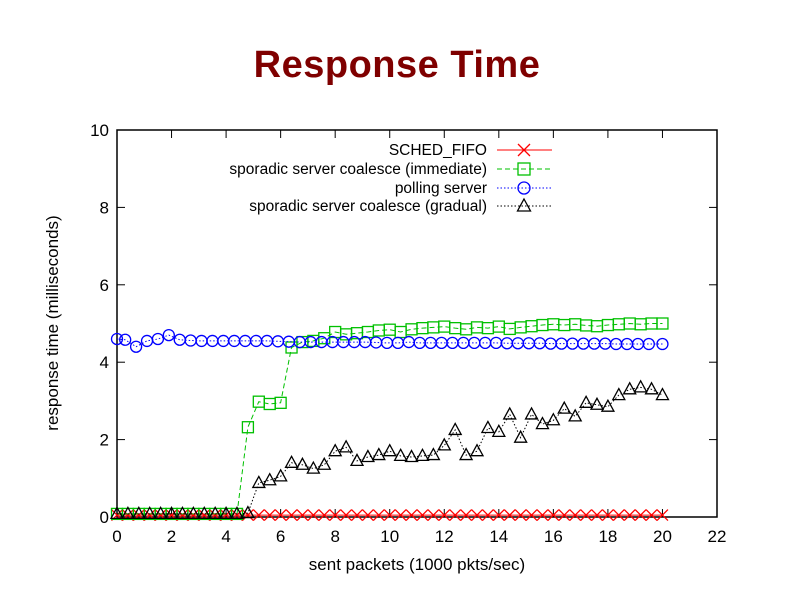 The height and width of the screenshot is (595, 794). What do you see at coordinates (397, 65) in the screenshot?
I see `slide-title: Response Time` at bounding box center [397, 65].